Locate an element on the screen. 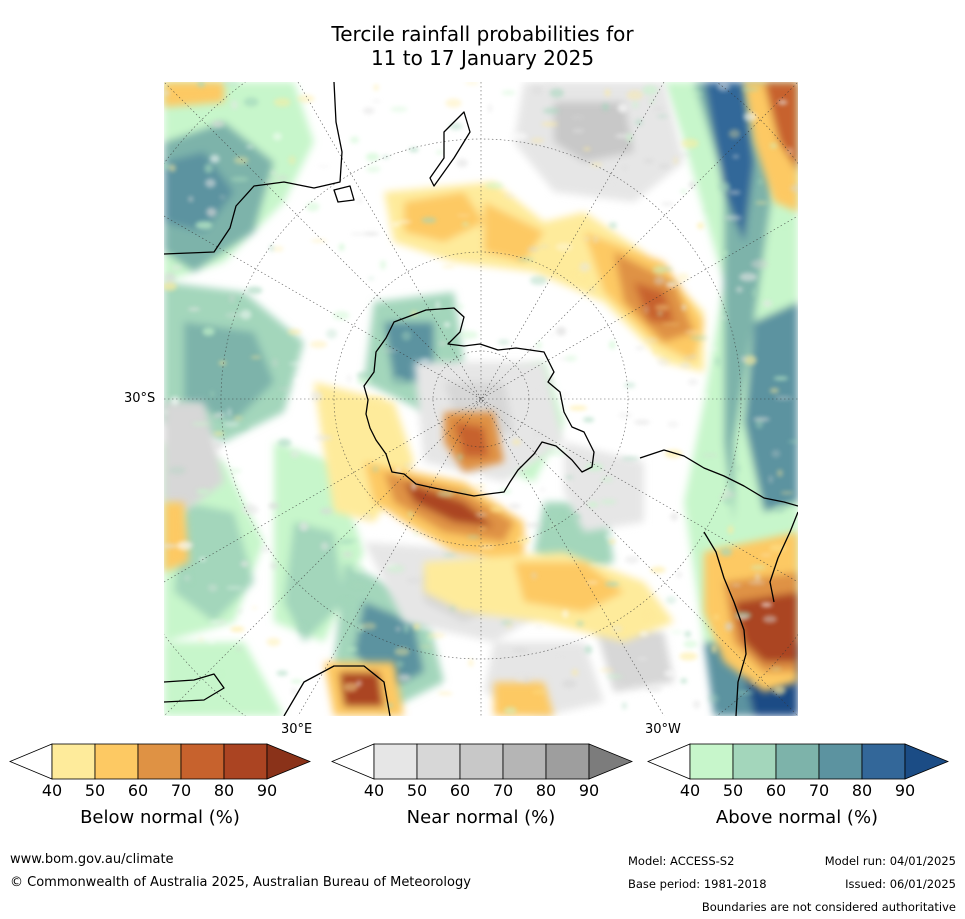 This screenshot has width=965, height=919. above-tick-60: 60 is located at coordinates (776, 790).